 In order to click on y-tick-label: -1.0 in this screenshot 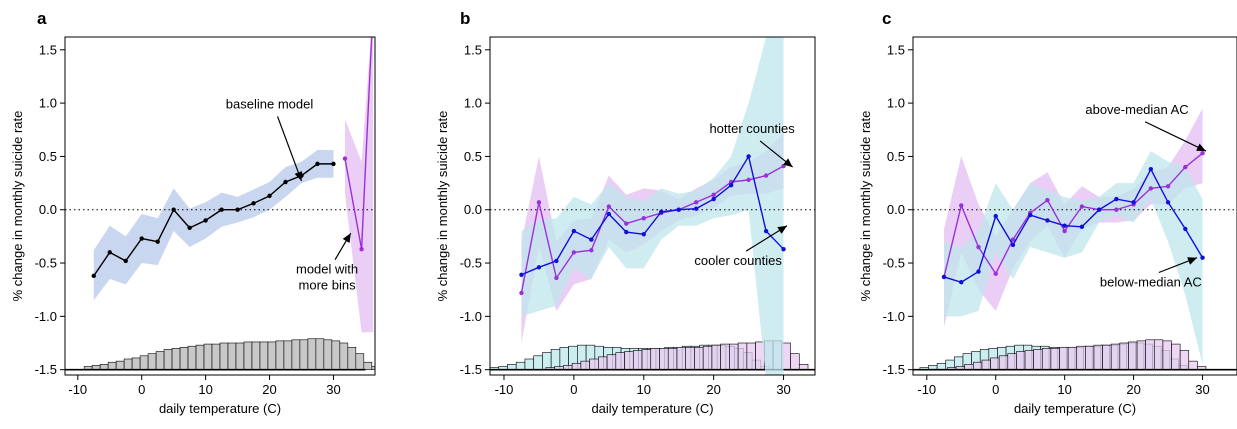, I will do `click(894, 316)`.